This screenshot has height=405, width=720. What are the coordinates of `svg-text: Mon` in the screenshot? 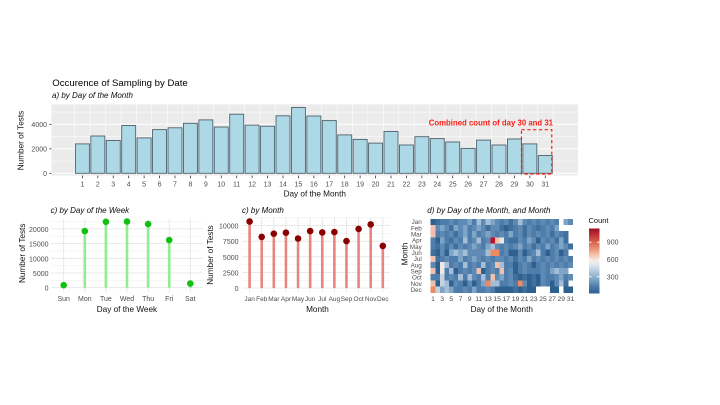 It's located at (85, 299).